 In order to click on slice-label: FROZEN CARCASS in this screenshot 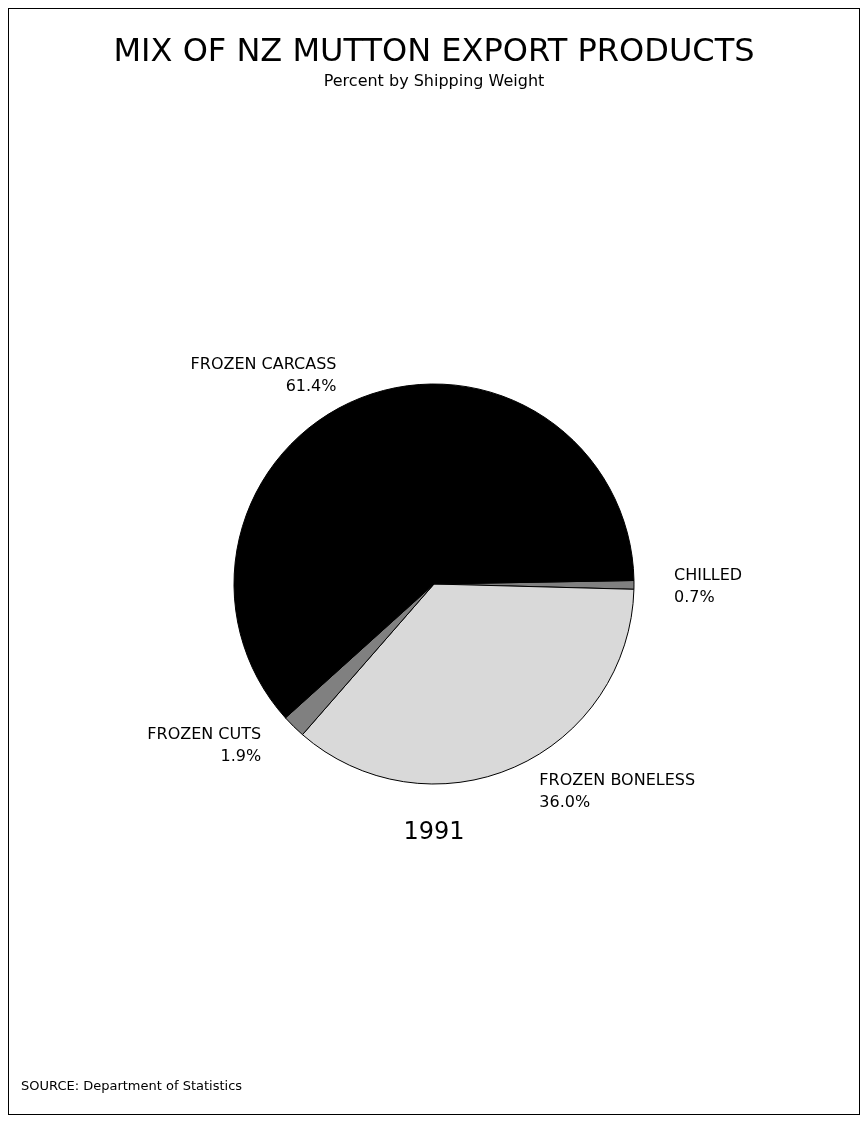, I will do `click(263, 364)`.